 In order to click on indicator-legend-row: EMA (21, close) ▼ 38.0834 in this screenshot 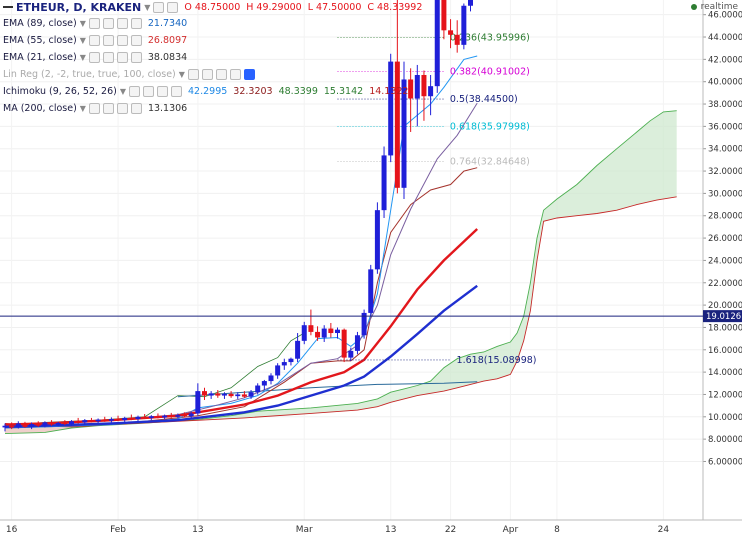, I will do `click(95, 57)`.